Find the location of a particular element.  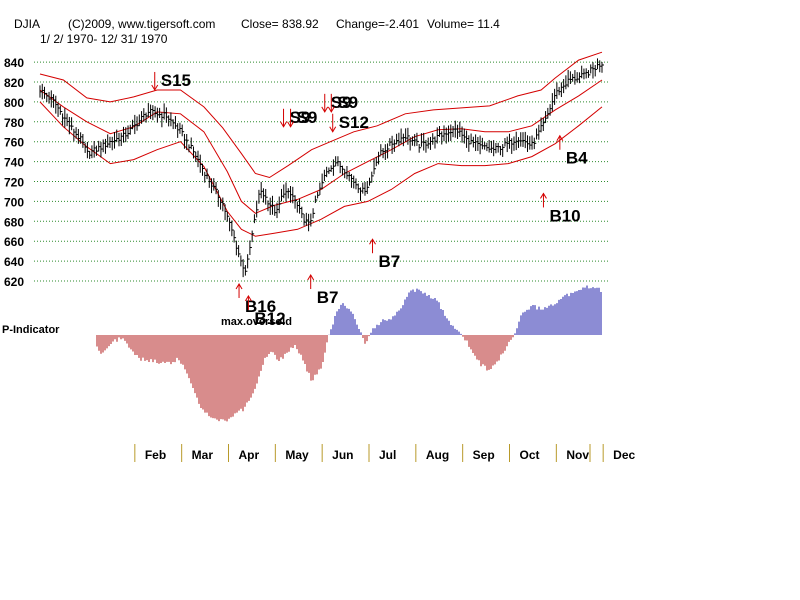

signal-label: S15 is located at coordinates (176, 80).